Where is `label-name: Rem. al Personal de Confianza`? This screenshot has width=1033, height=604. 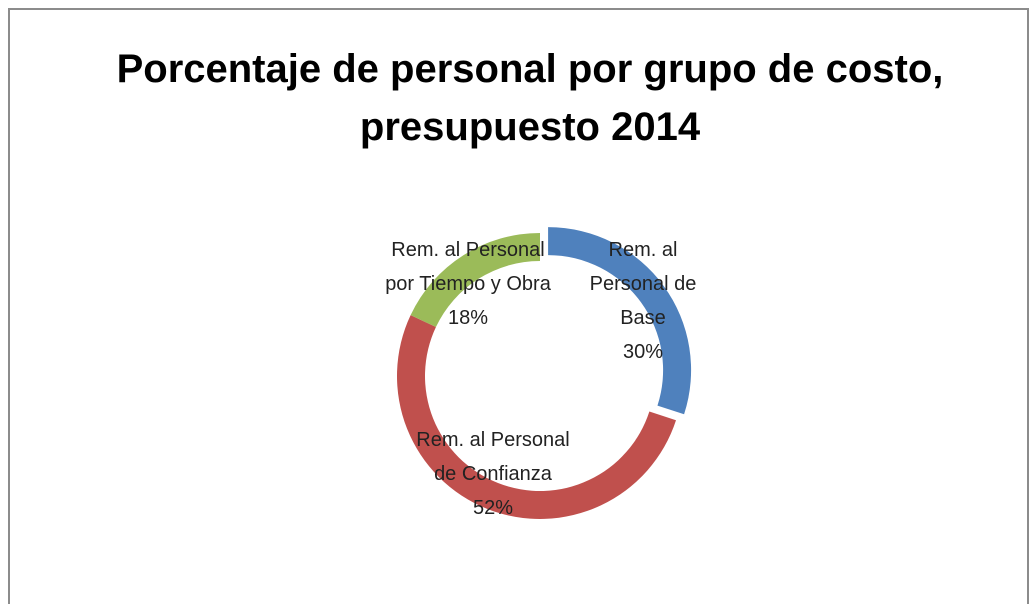 label-name: Rem. al Personal de Confianza is located at coordinates (493, 457).